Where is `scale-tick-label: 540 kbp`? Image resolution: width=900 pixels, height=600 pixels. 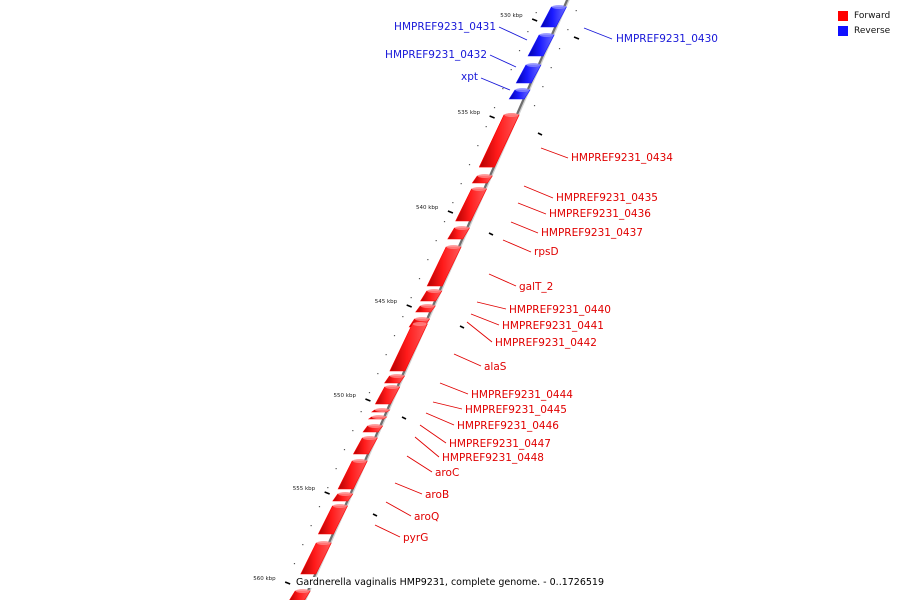 scale-tick-label: 540 kbp is located at coordinates (427, 208).